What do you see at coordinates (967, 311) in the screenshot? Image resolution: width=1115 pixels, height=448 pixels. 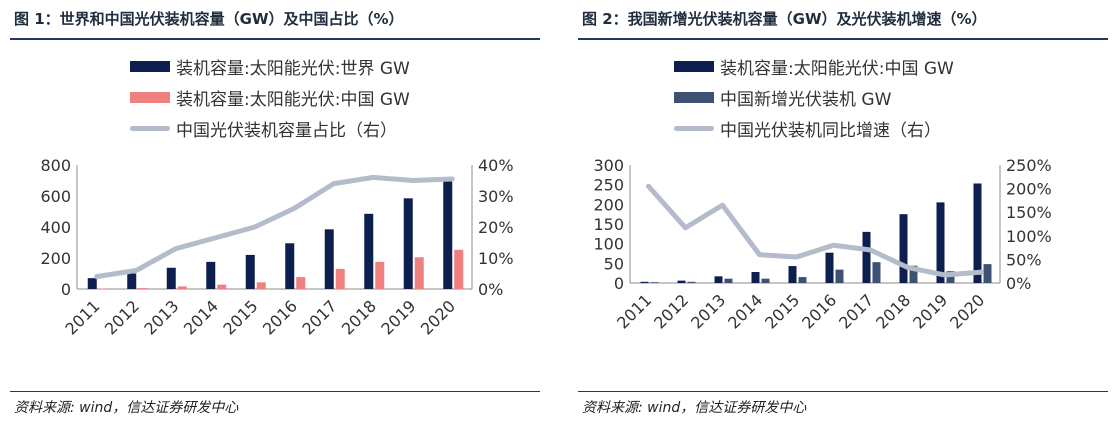 I see `x-tick-label: 2020` at bounding box center [967, 311].